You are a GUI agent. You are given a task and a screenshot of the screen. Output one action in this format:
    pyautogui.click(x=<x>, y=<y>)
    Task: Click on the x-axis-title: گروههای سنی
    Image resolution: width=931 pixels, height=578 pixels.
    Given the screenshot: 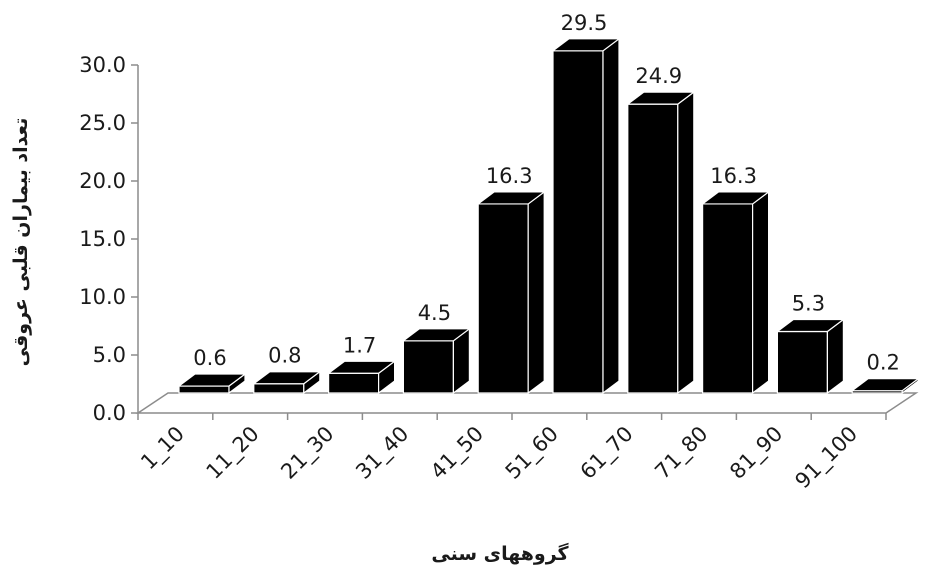 What is the action you would take?
    pyautogui.click(x=500, y=553)
    